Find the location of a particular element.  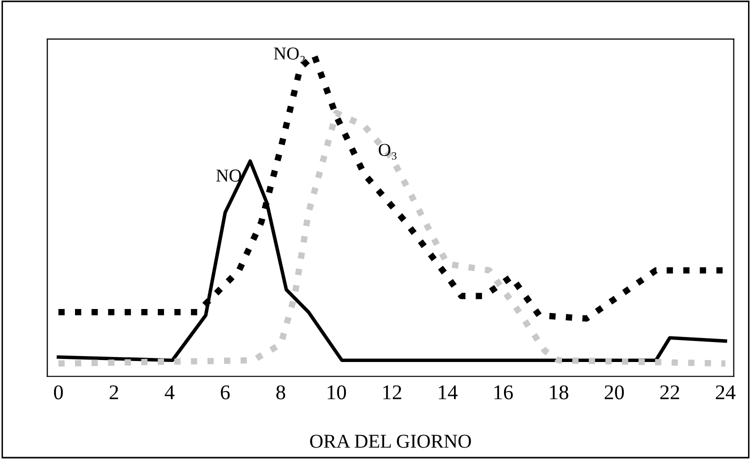

x-tick-label: 6 is located at coordinates (225, 392).